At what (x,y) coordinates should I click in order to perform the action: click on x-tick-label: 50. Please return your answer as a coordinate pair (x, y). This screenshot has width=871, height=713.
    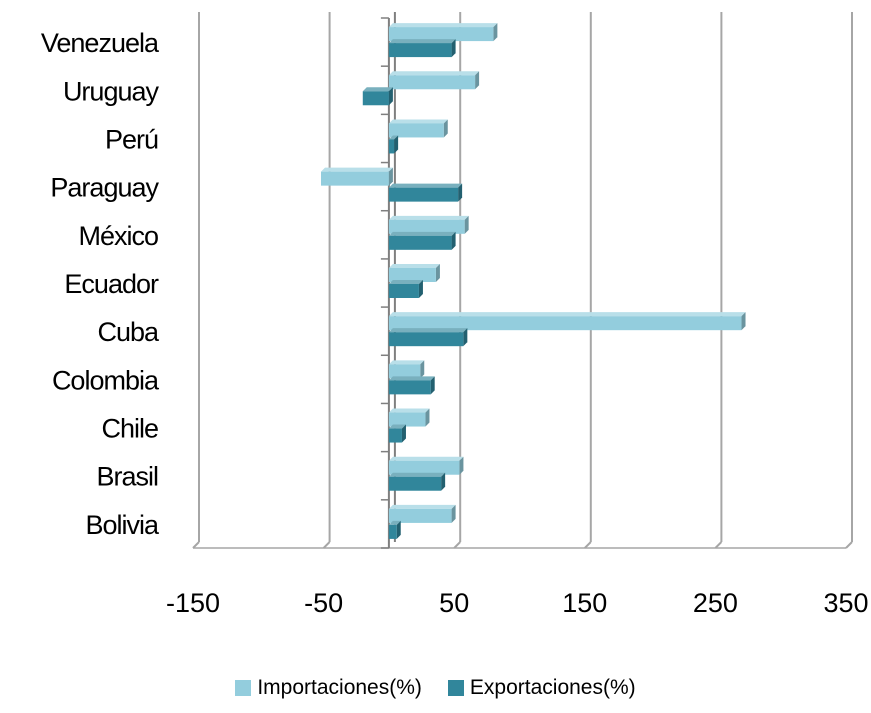
    Looking at the image, I should click on (454, 603).